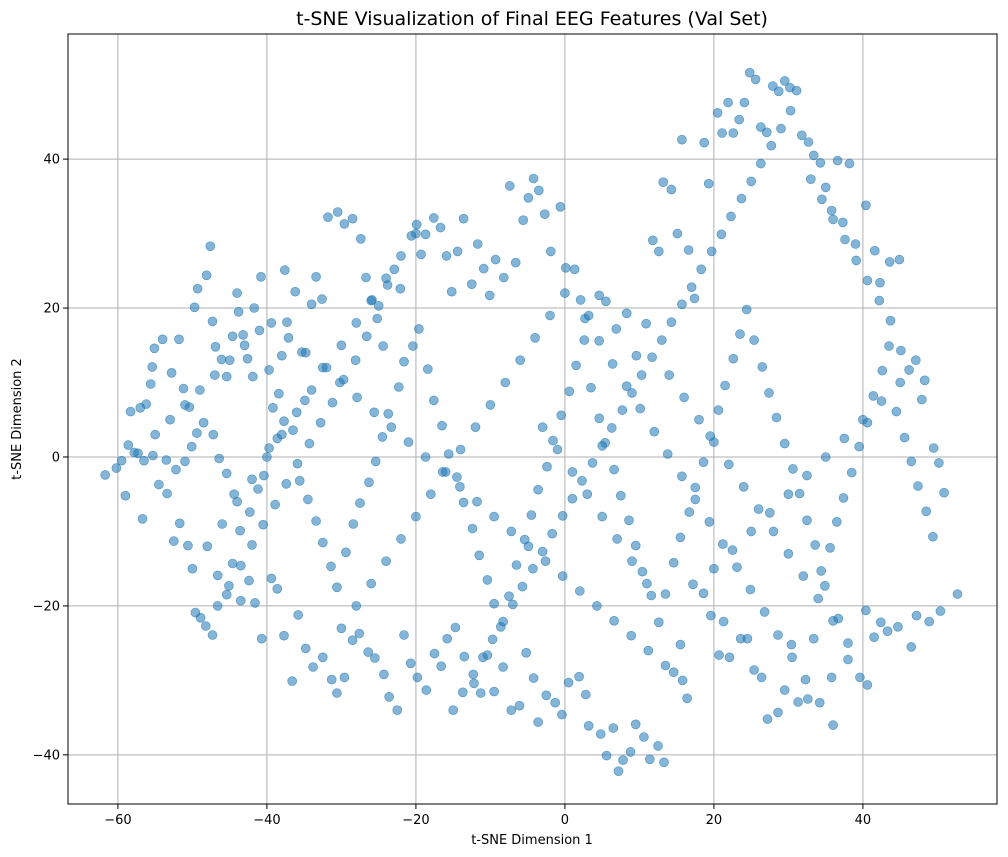  Describe the element at coordinates (266, 820) in the screenshot. I see `x-tick-label: −40` at that location.